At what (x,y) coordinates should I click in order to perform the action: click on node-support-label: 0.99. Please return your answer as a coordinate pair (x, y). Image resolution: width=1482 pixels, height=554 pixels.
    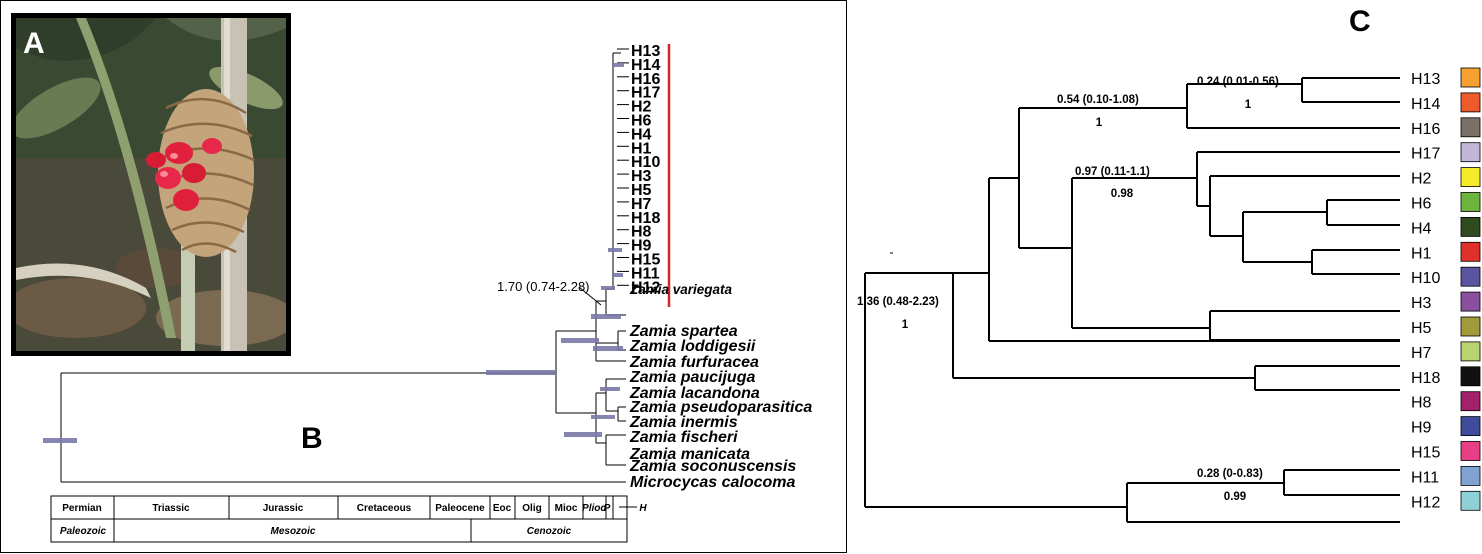
    Looking at the image, I should click on (1235, 497).